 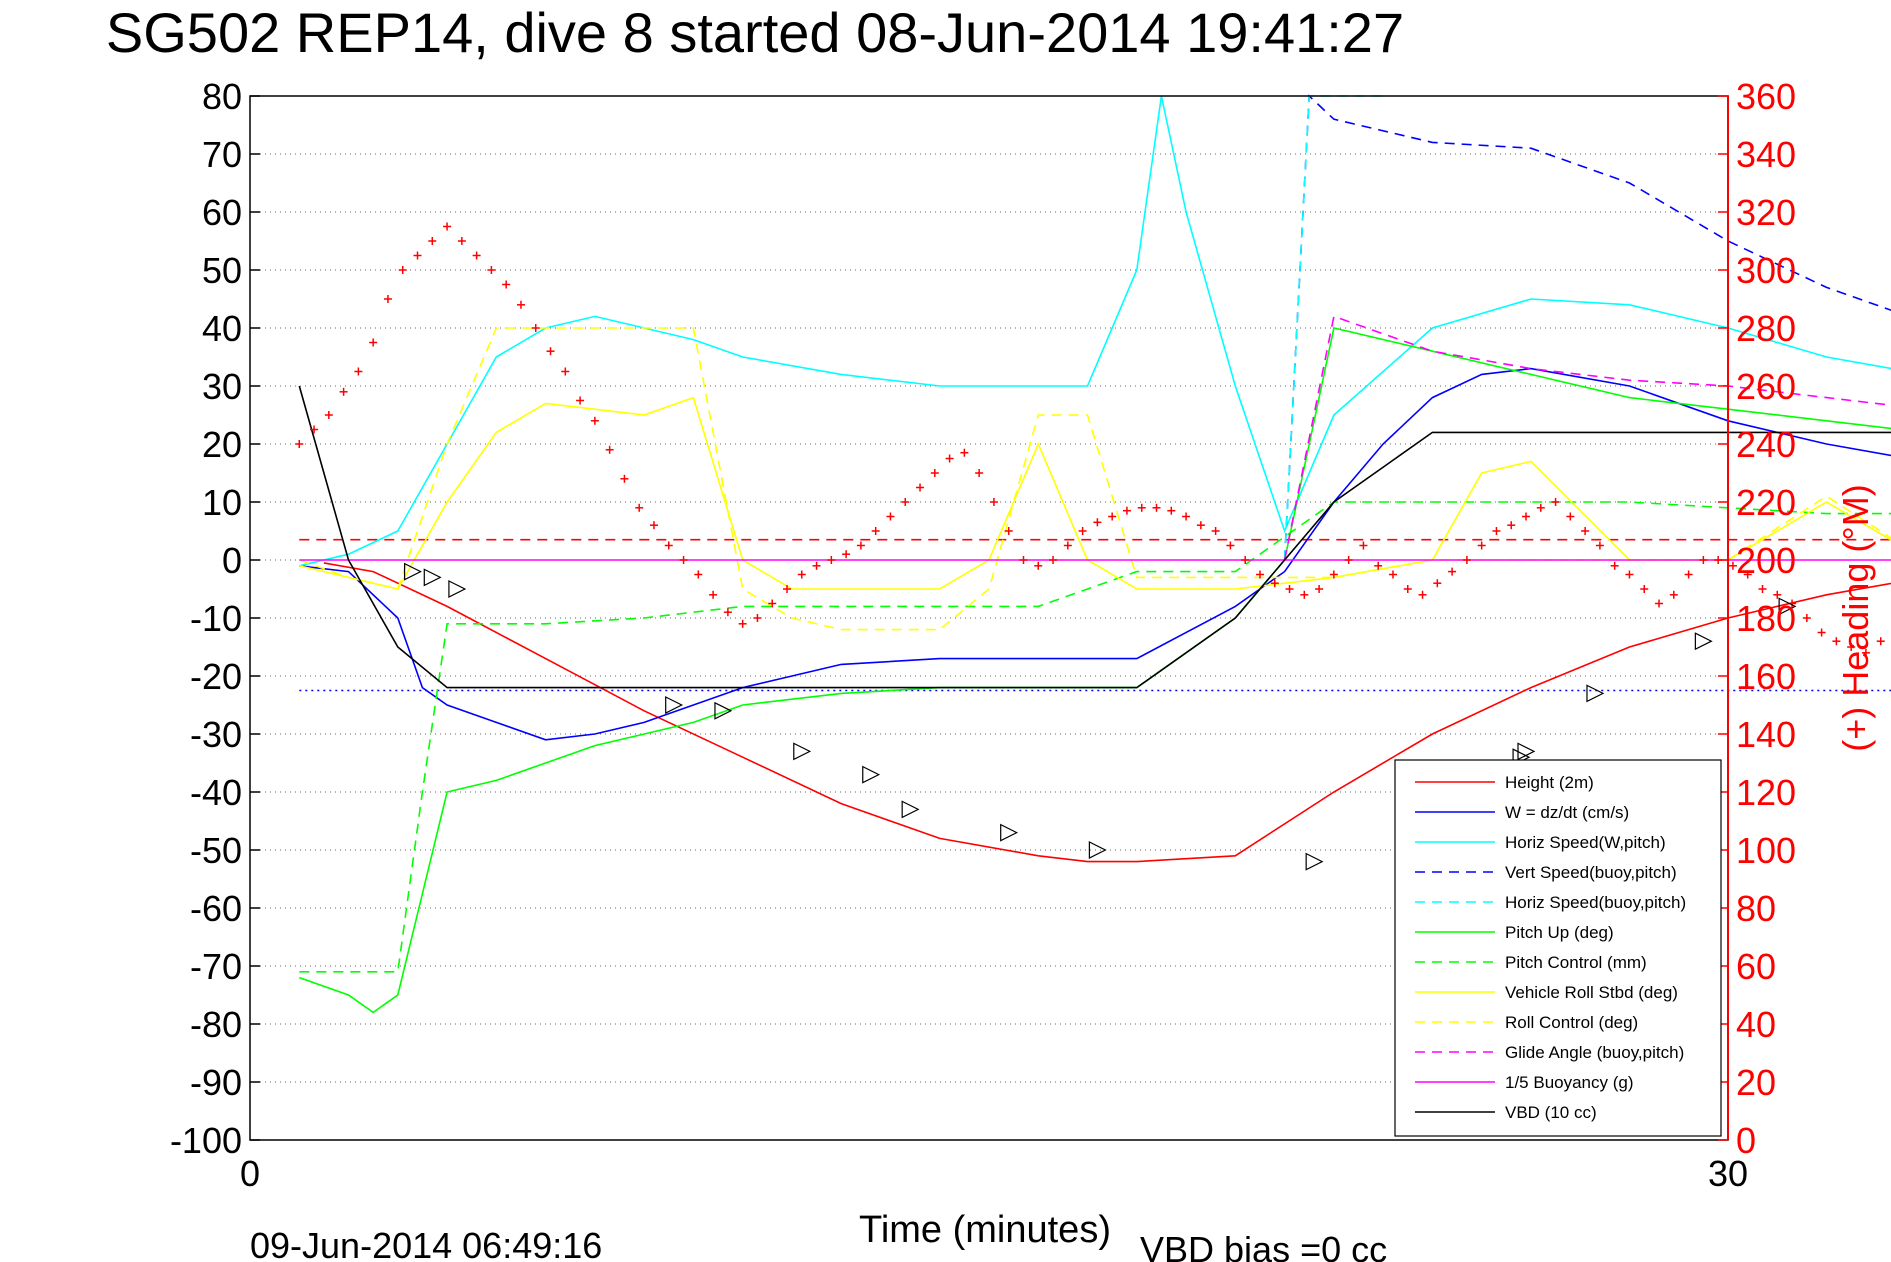 I want to click on y-tick-label: 0, so click(x=232, y=560).